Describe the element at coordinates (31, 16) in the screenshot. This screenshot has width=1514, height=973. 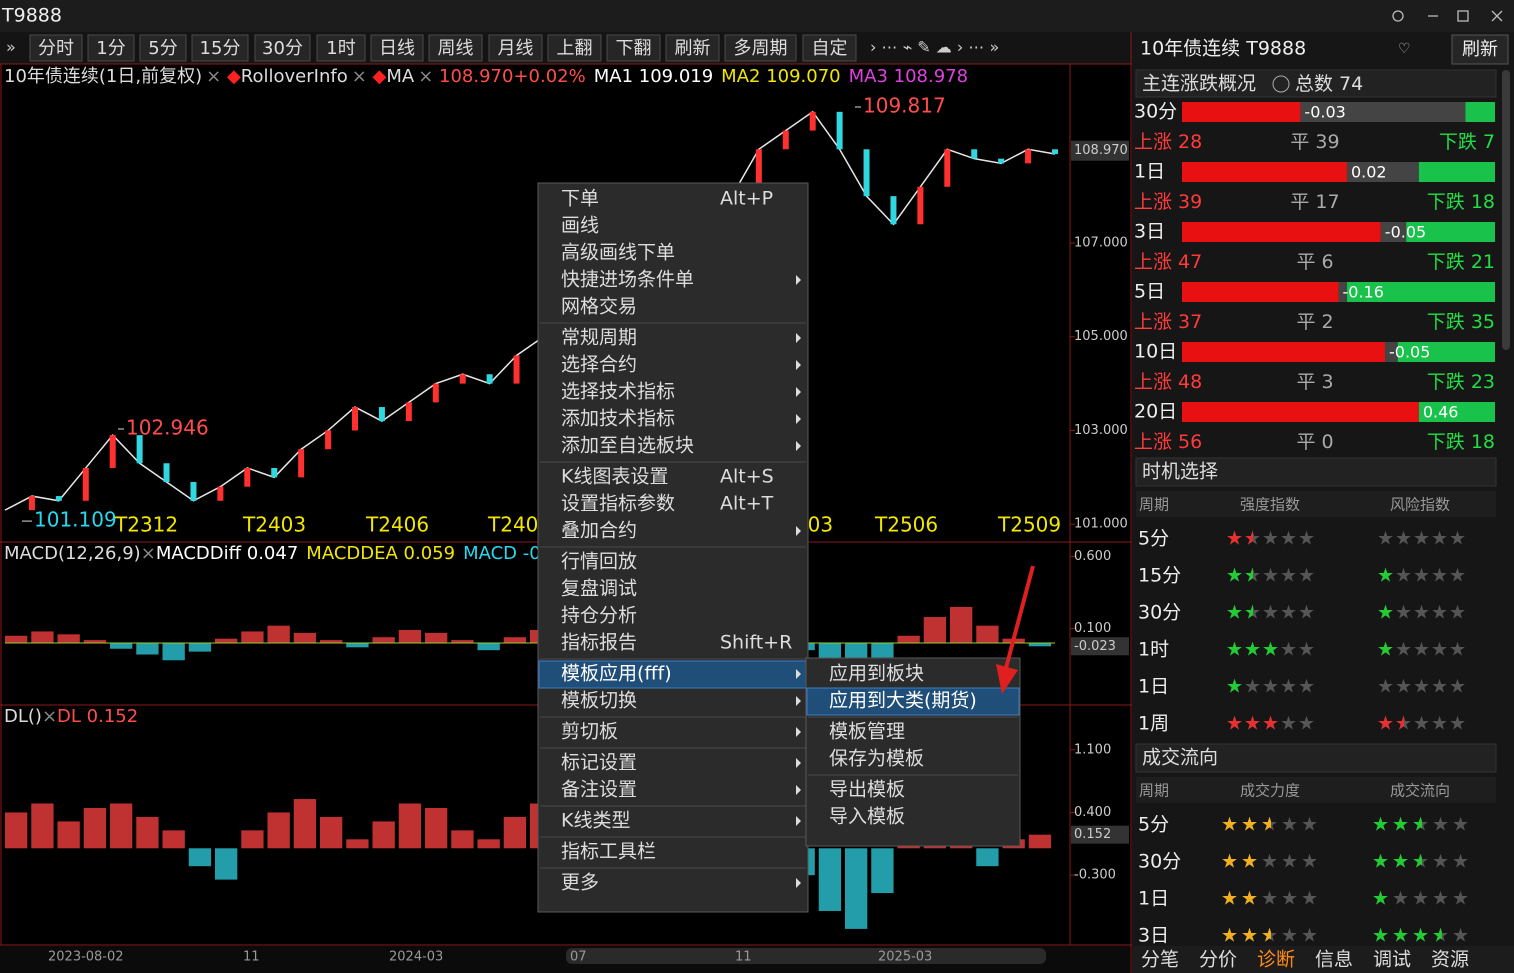
I see `window-title: T9888` at that location.